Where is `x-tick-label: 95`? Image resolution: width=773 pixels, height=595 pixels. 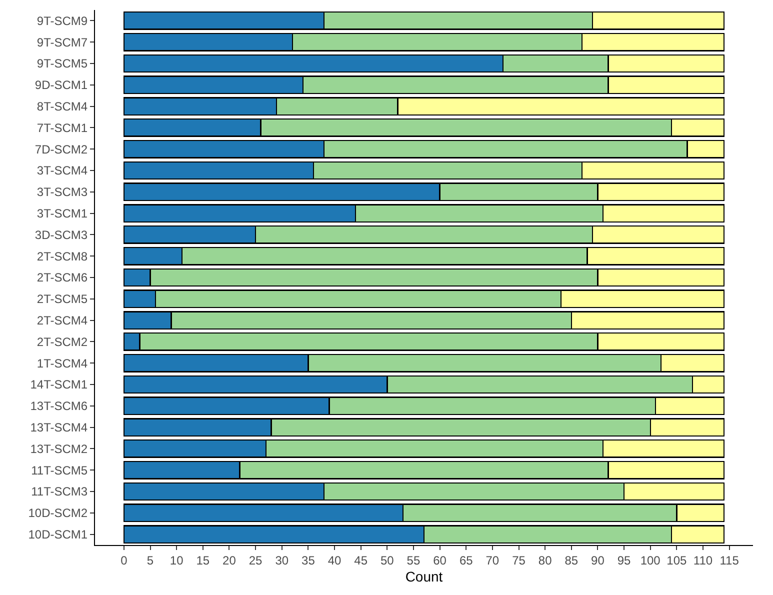
x-tick-label: 95 is located at coordinates (624, 560).